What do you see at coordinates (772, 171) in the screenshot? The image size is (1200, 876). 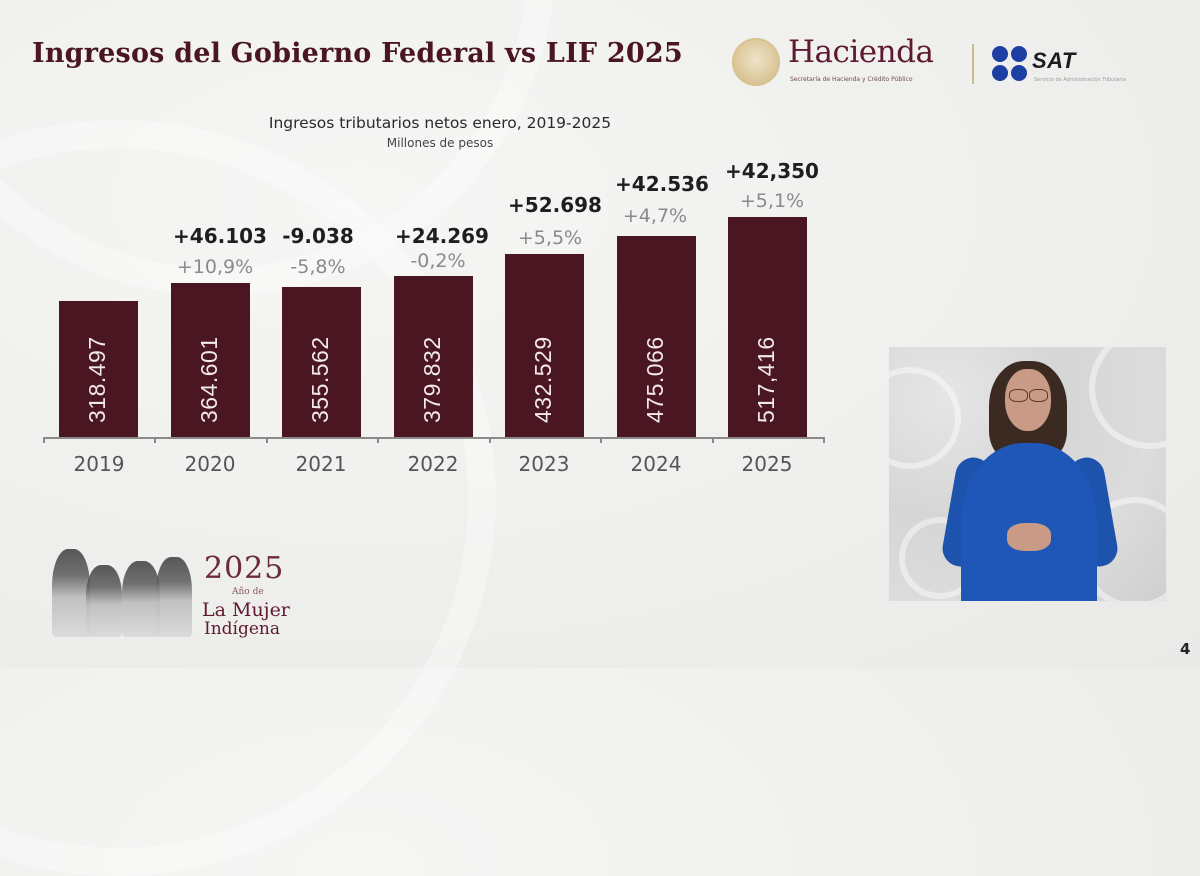 I see `abs-change-label: +42,350` at bounding box center [772, 171].